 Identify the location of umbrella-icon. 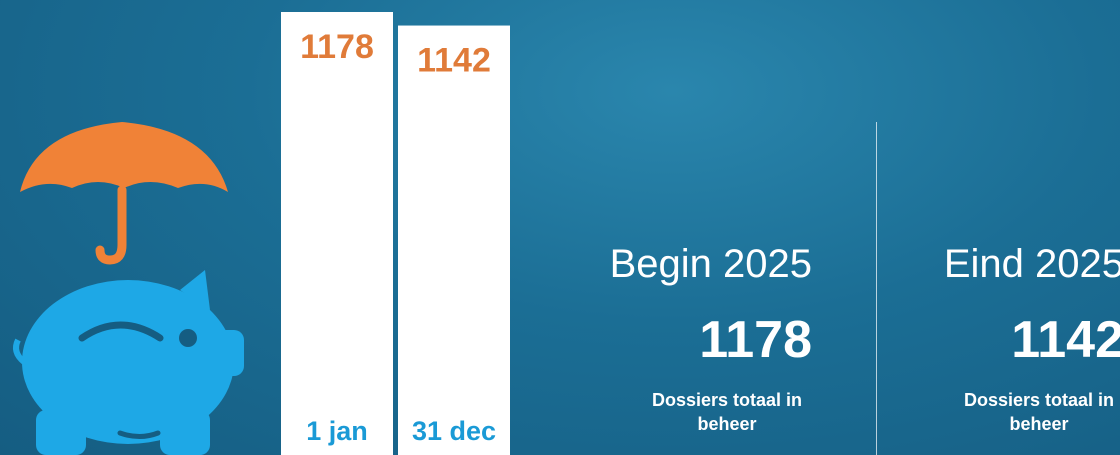
(124, 193).